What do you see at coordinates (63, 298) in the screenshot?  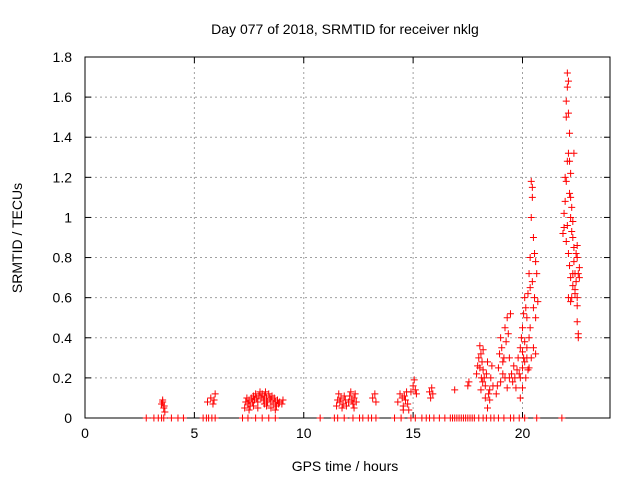 I see `y-tick-label: 0.6` at bounding box center [63, 298].